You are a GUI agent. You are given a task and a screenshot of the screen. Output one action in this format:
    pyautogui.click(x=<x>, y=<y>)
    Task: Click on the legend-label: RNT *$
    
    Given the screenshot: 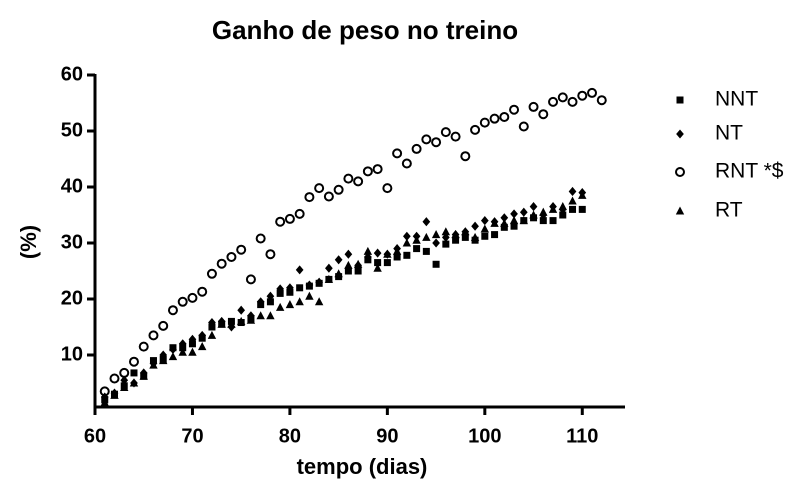 What is the action you would take?
    pyautogui.click(x=749, y=171)
    